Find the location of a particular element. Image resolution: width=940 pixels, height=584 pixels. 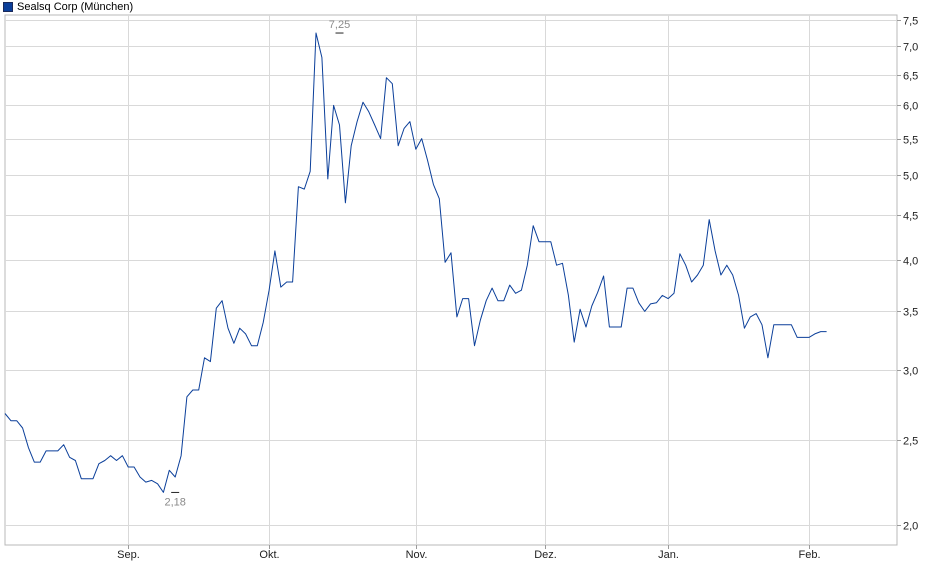

x-tick-label: Jan. is located at coordinates (668, 555).